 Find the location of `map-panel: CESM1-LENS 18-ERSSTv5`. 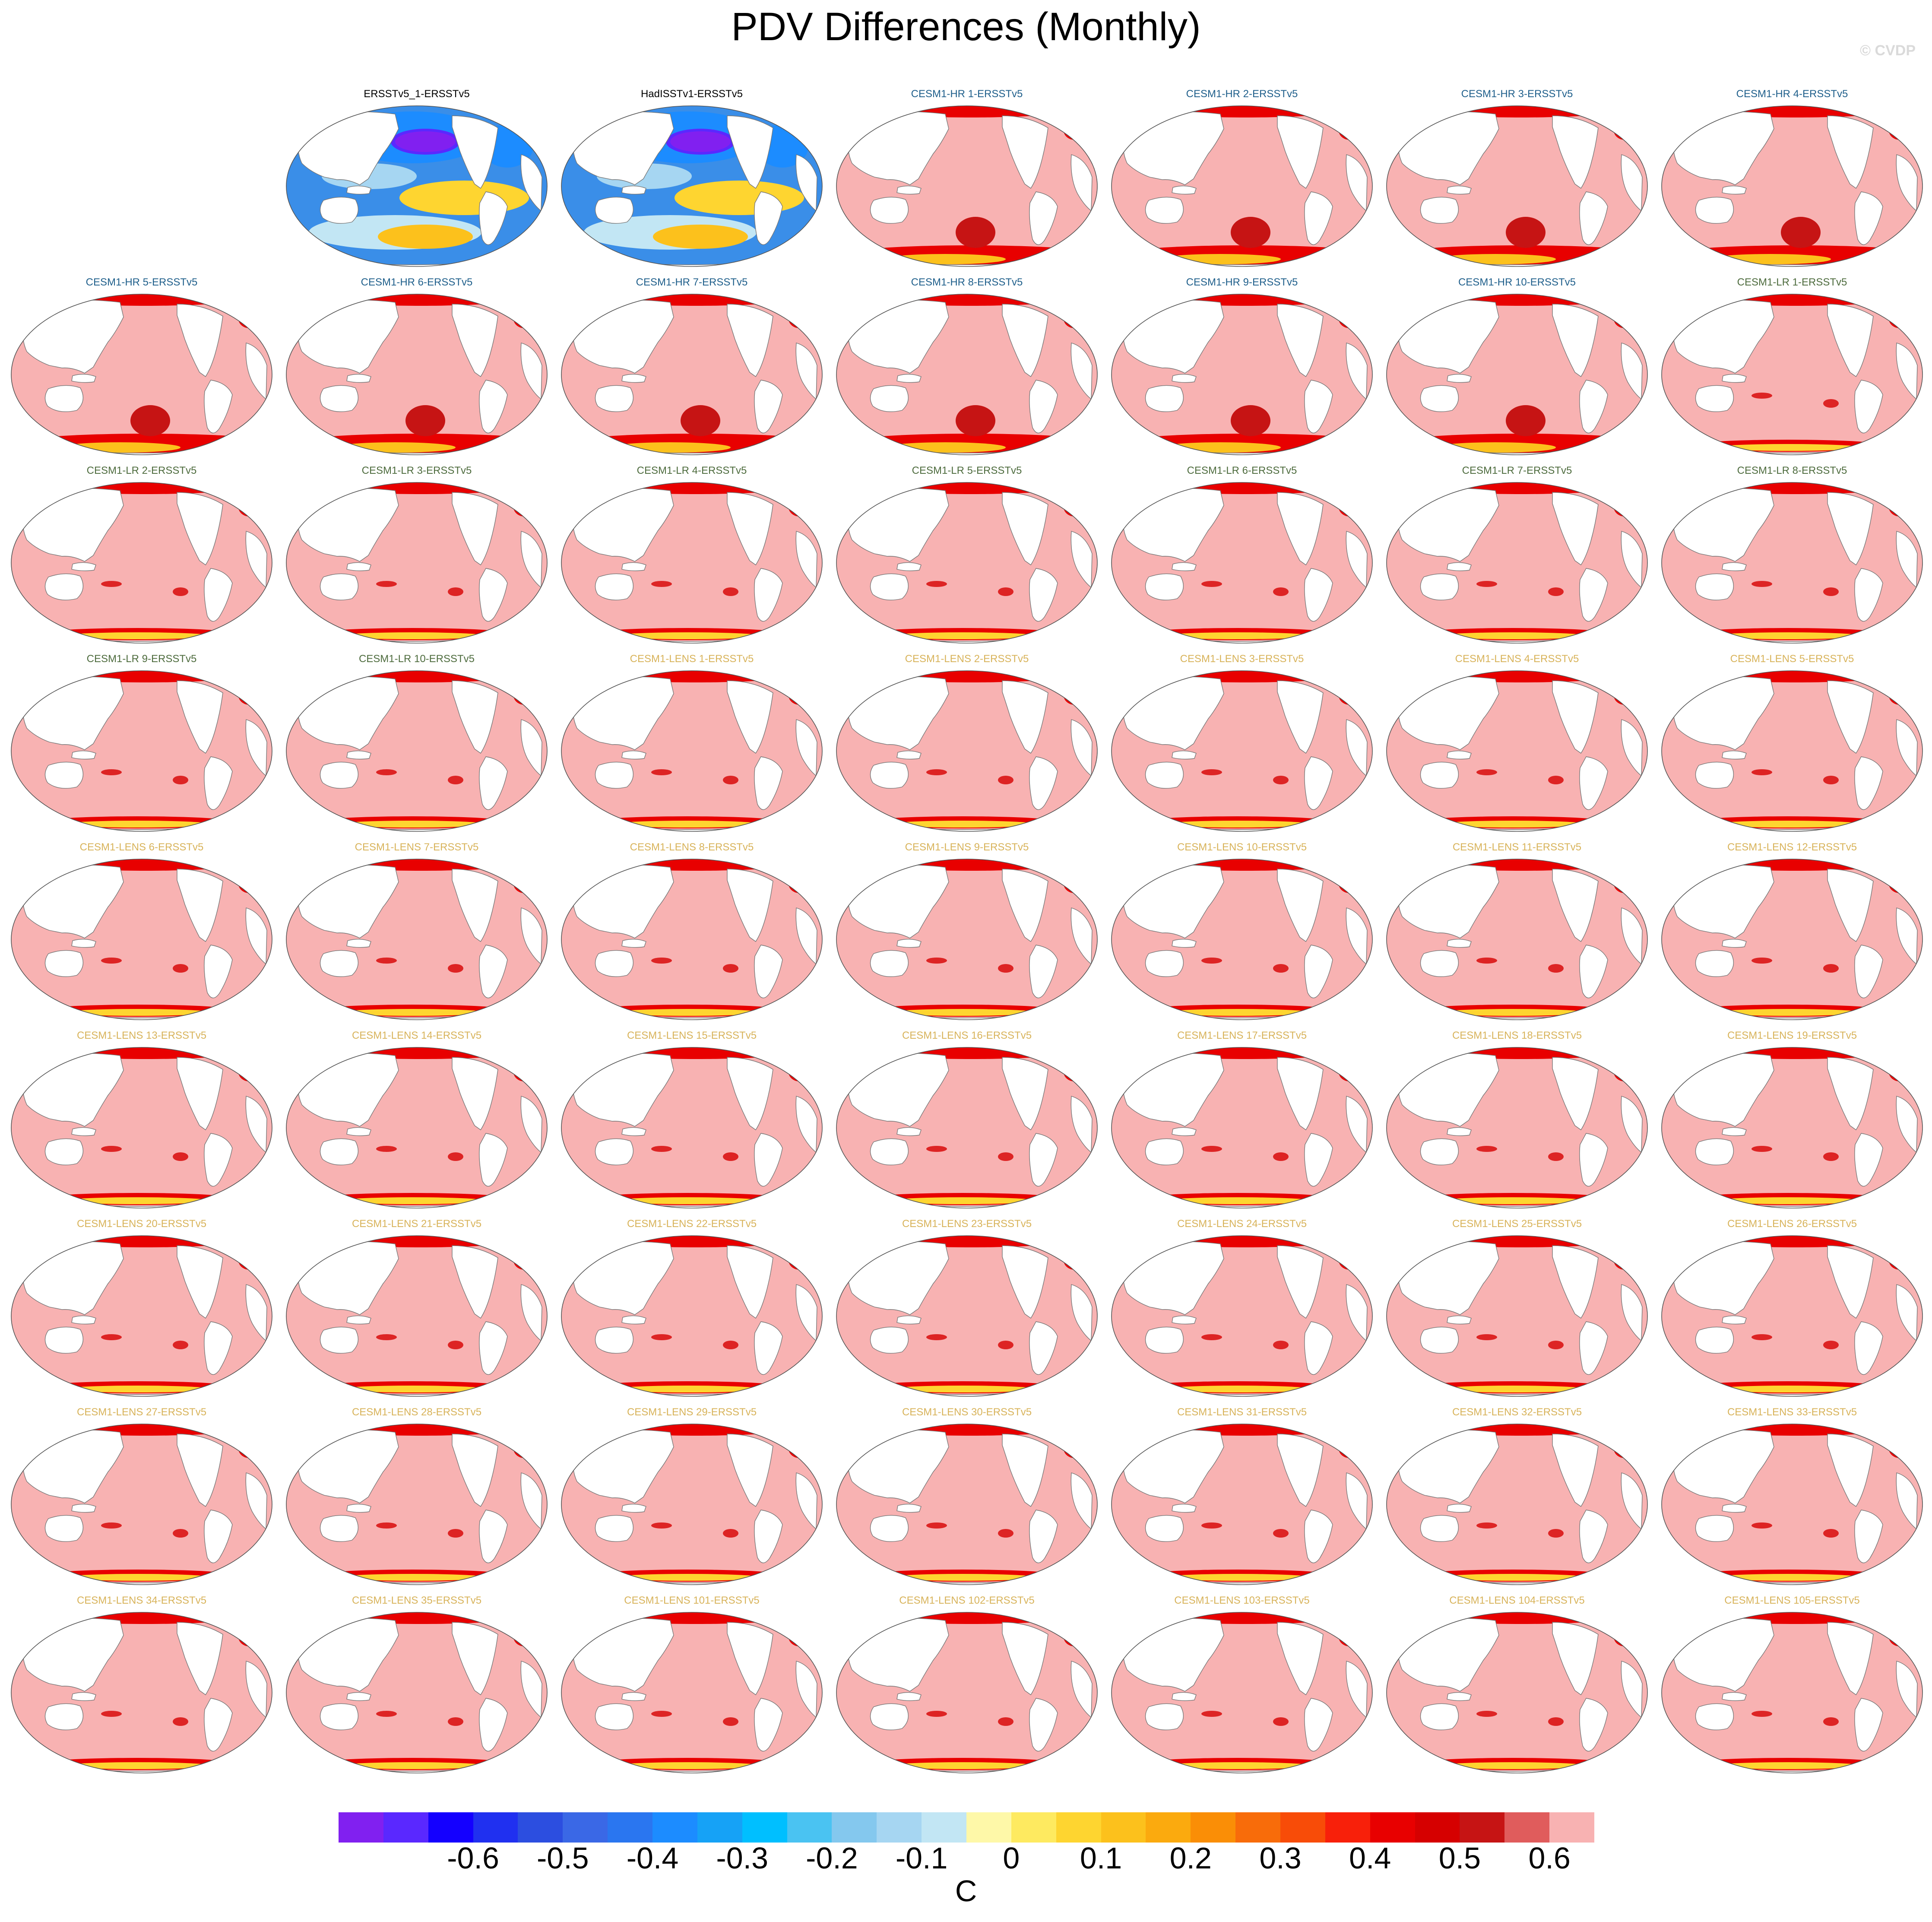

map-panel: CESM1-LENS 18-ERSSTv5 is located at coordinates (1517, 1120).